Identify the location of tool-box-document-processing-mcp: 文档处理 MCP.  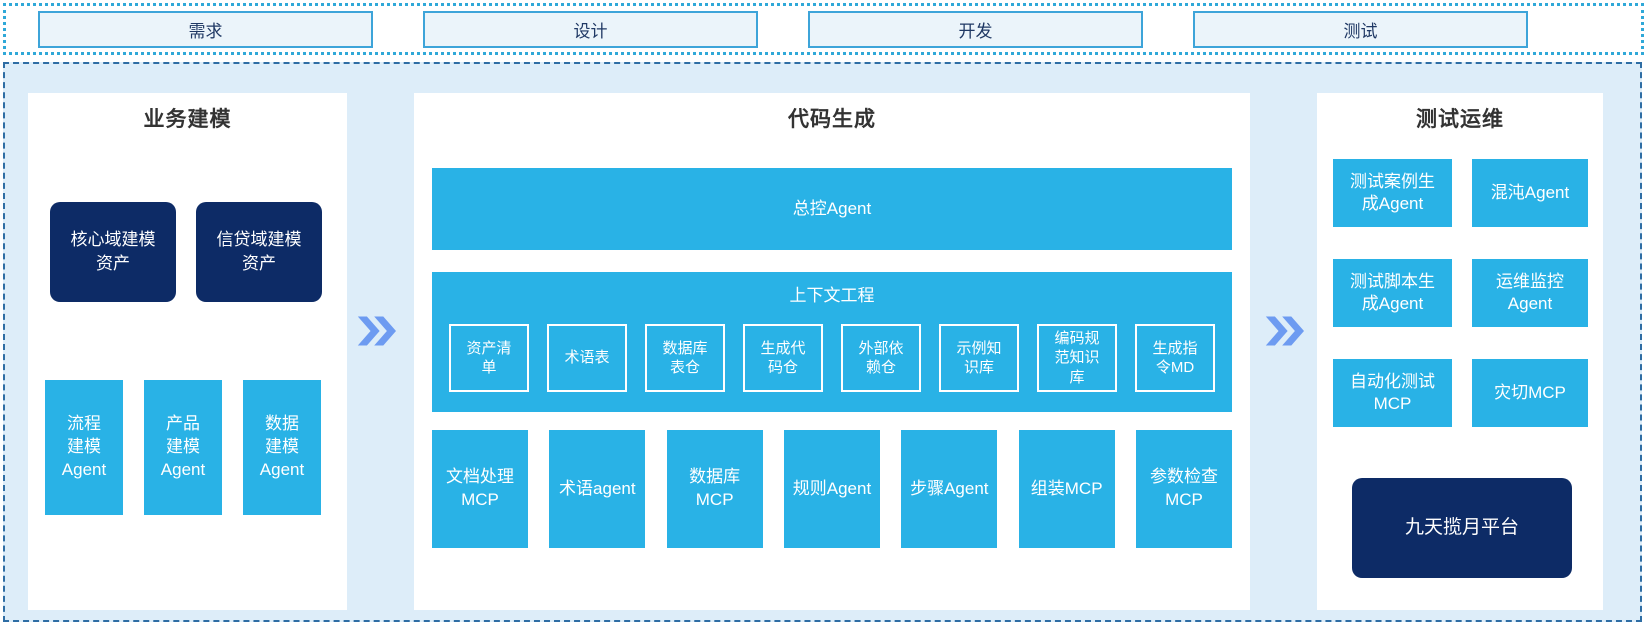
(480, 489).